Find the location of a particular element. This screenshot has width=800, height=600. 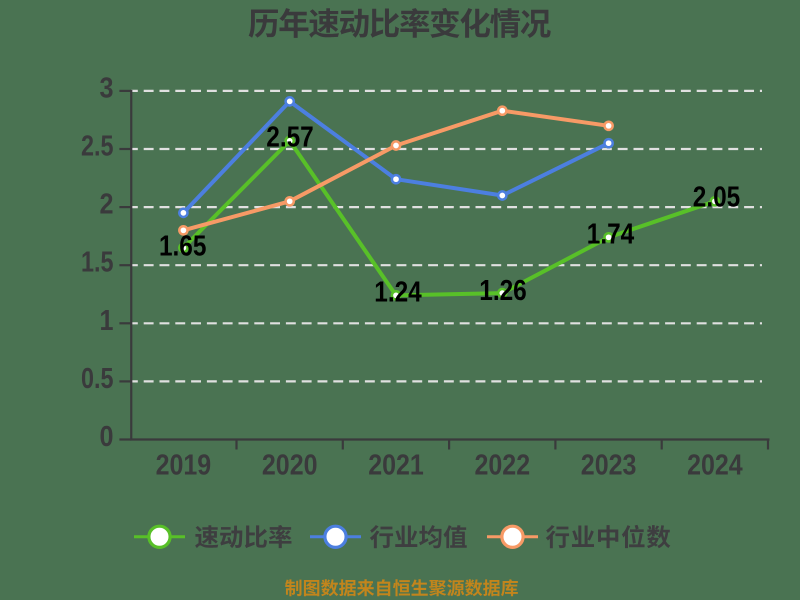

svg-text: 0 is located at coordinates (107, 437).